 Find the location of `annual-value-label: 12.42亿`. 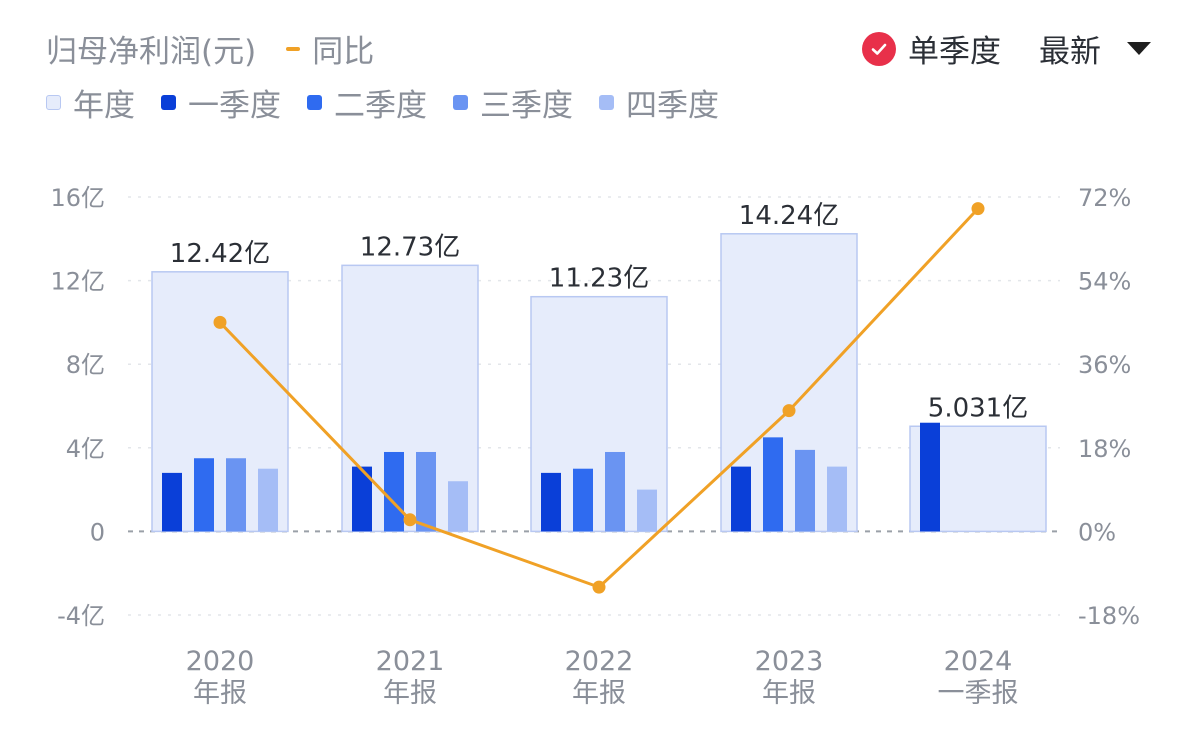

annual-value-label: 12.42亿 is located at coordinates (220, 254).